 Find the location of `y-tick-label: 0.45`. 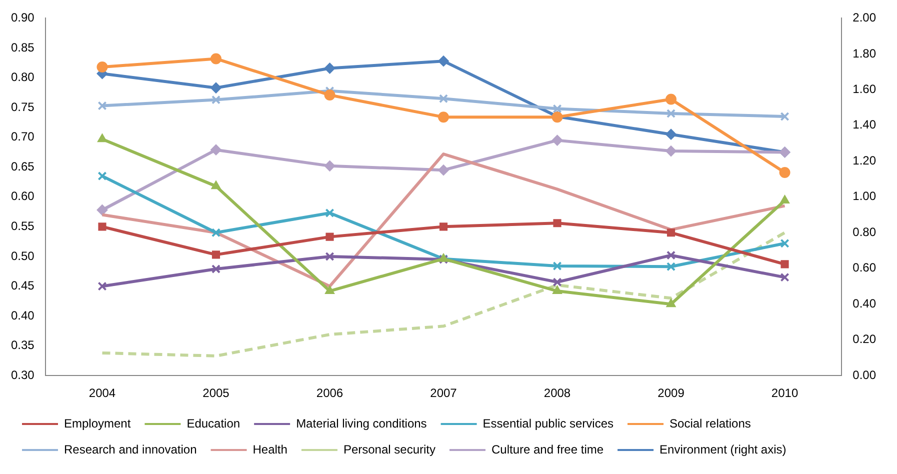

y-tick-label: 0.45 is located at coordinates (22, 285).